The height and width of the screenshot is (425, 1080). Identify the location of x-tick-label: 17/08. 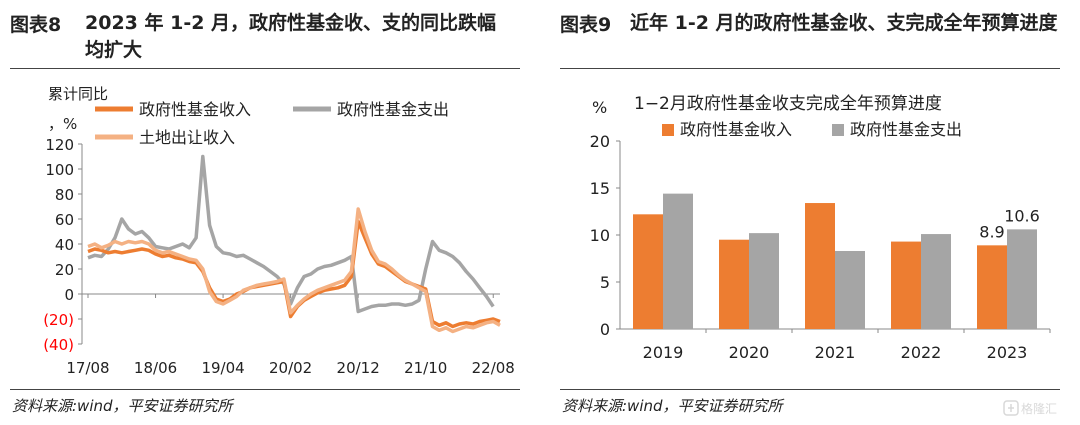
(87, 368).